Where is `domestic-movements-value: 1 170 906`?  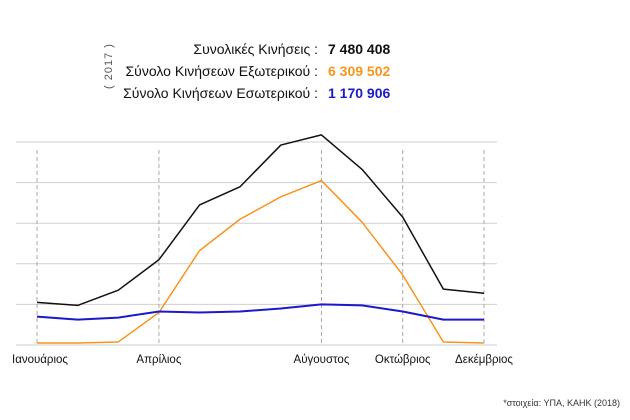
domestic-movements-value: 1 170 906 is located at coordinates (359, 93).